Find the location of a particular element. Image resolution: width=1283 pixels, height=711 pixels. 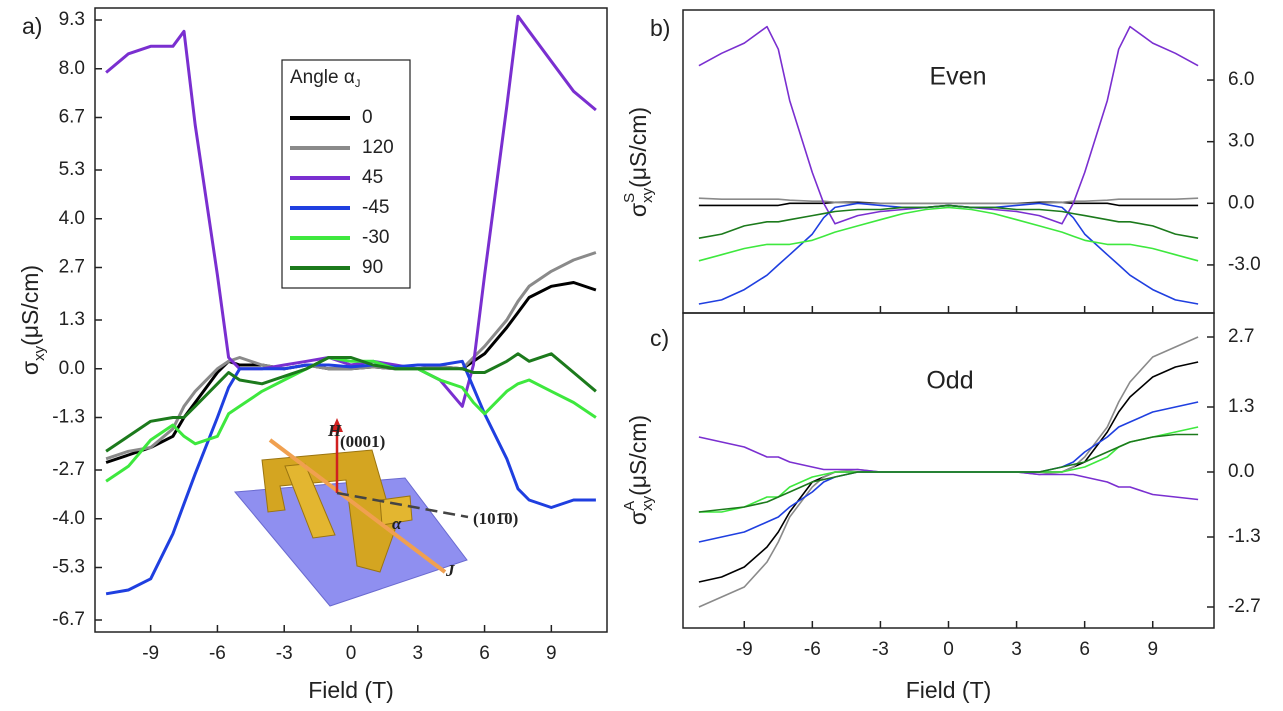

y-tick-label: 3.0 is located at coordinates (1241, 141).